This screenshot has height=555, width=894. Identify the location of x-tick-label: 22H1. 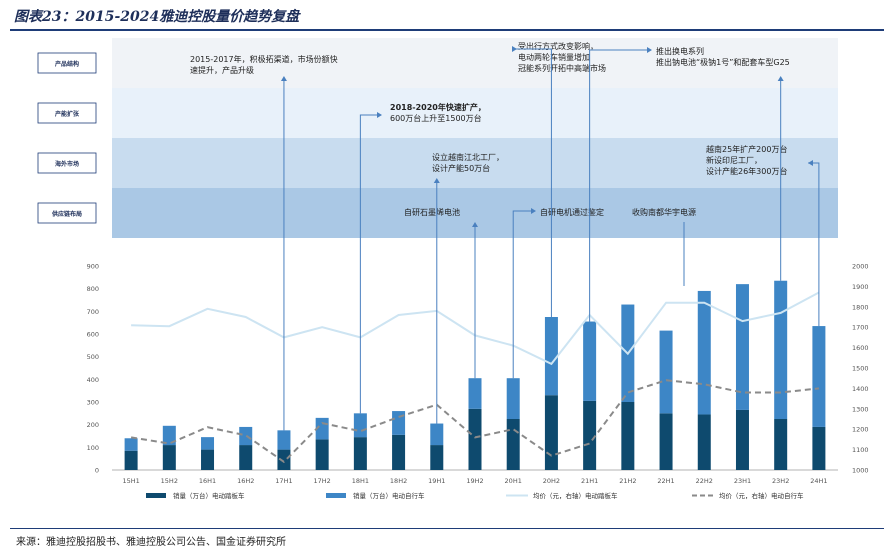
(665, 481).